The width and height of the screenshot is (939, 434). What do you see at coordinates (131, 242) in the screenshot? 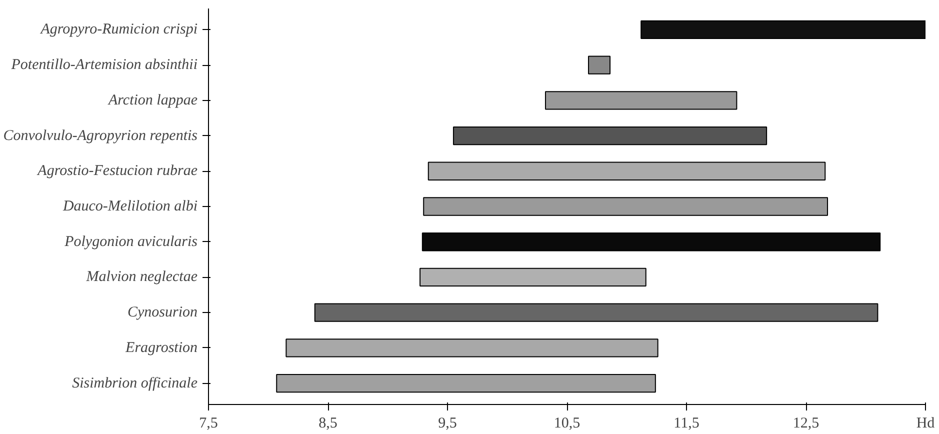
I see `y-tick-label: Polygonion avicularis` at bounding box center [131, 242].